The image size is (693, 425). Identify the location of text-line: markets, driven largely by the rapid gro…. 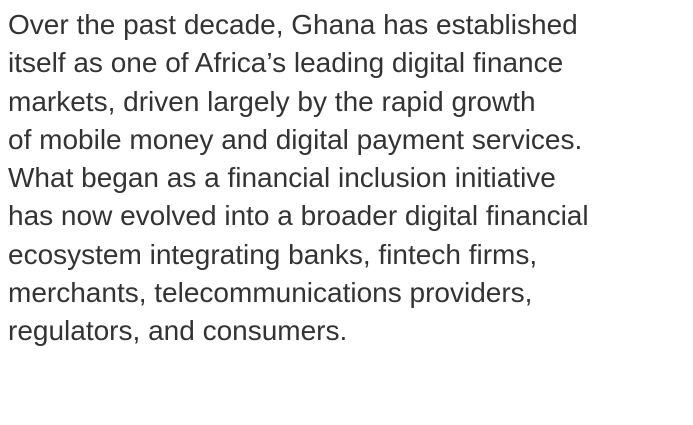
(272, 101).